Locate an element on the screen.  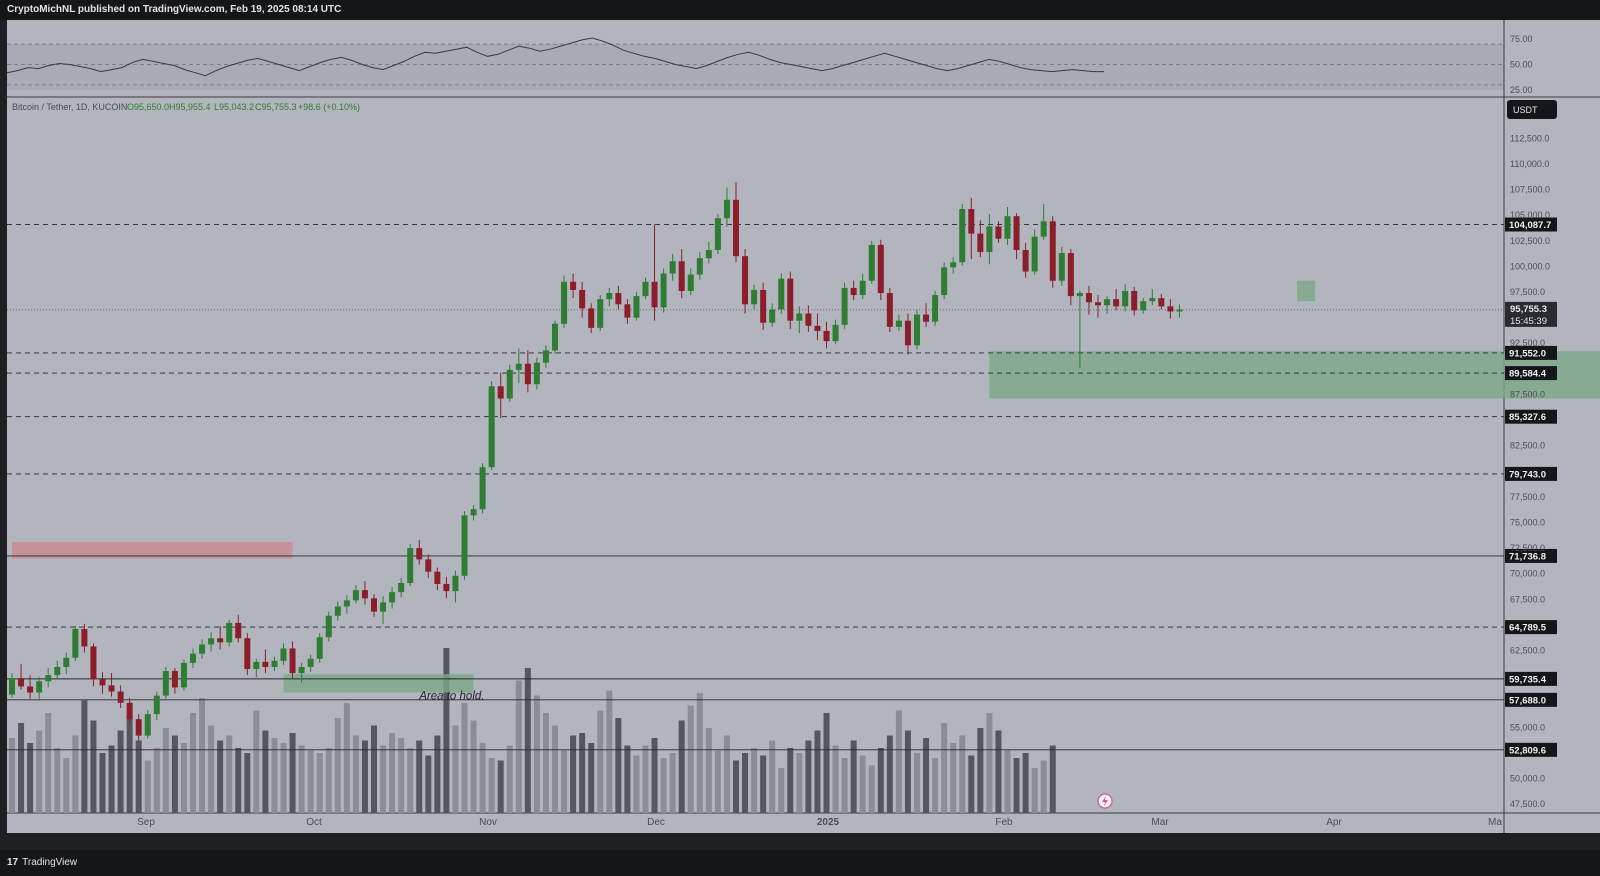
price-tick-label: 75,000.0 is located at coordinates (1527, 523).